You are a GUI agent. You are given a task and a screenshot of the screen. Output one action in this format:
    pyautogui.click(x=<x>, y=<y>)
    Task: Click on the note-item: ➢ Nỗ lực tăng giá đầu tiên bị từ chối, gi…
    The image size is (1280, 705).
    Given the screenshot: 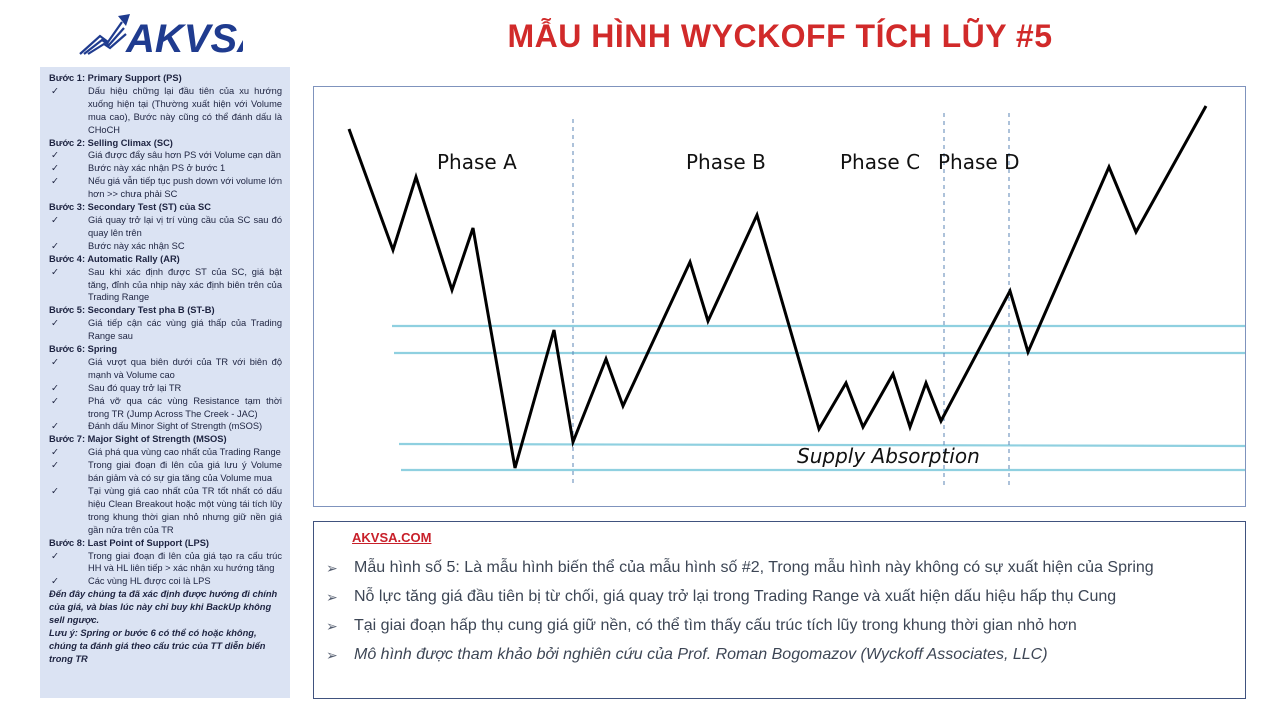 What is the action you would take?
    pyautogui.click(x=776, y=602)
    